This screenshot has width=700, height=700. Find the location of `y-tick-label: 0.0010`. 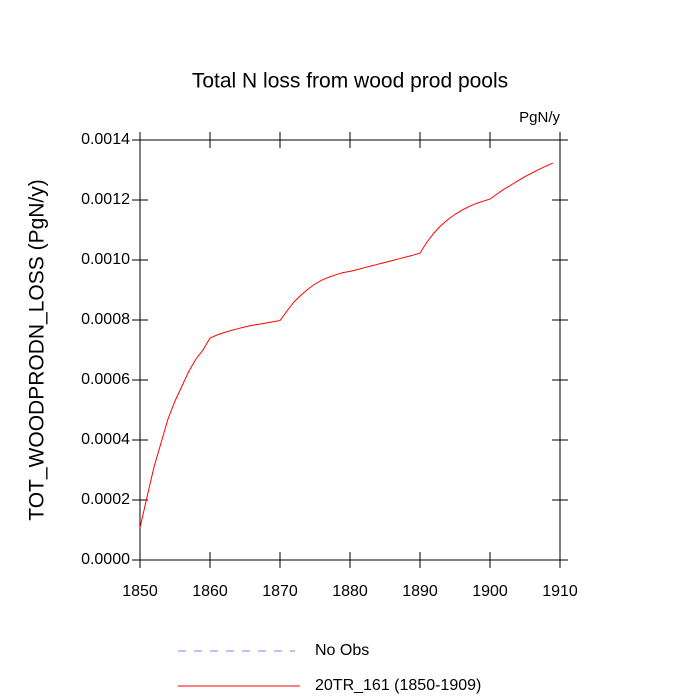

y-tick-label: 0.0010 is located at coordinates (105, 259).